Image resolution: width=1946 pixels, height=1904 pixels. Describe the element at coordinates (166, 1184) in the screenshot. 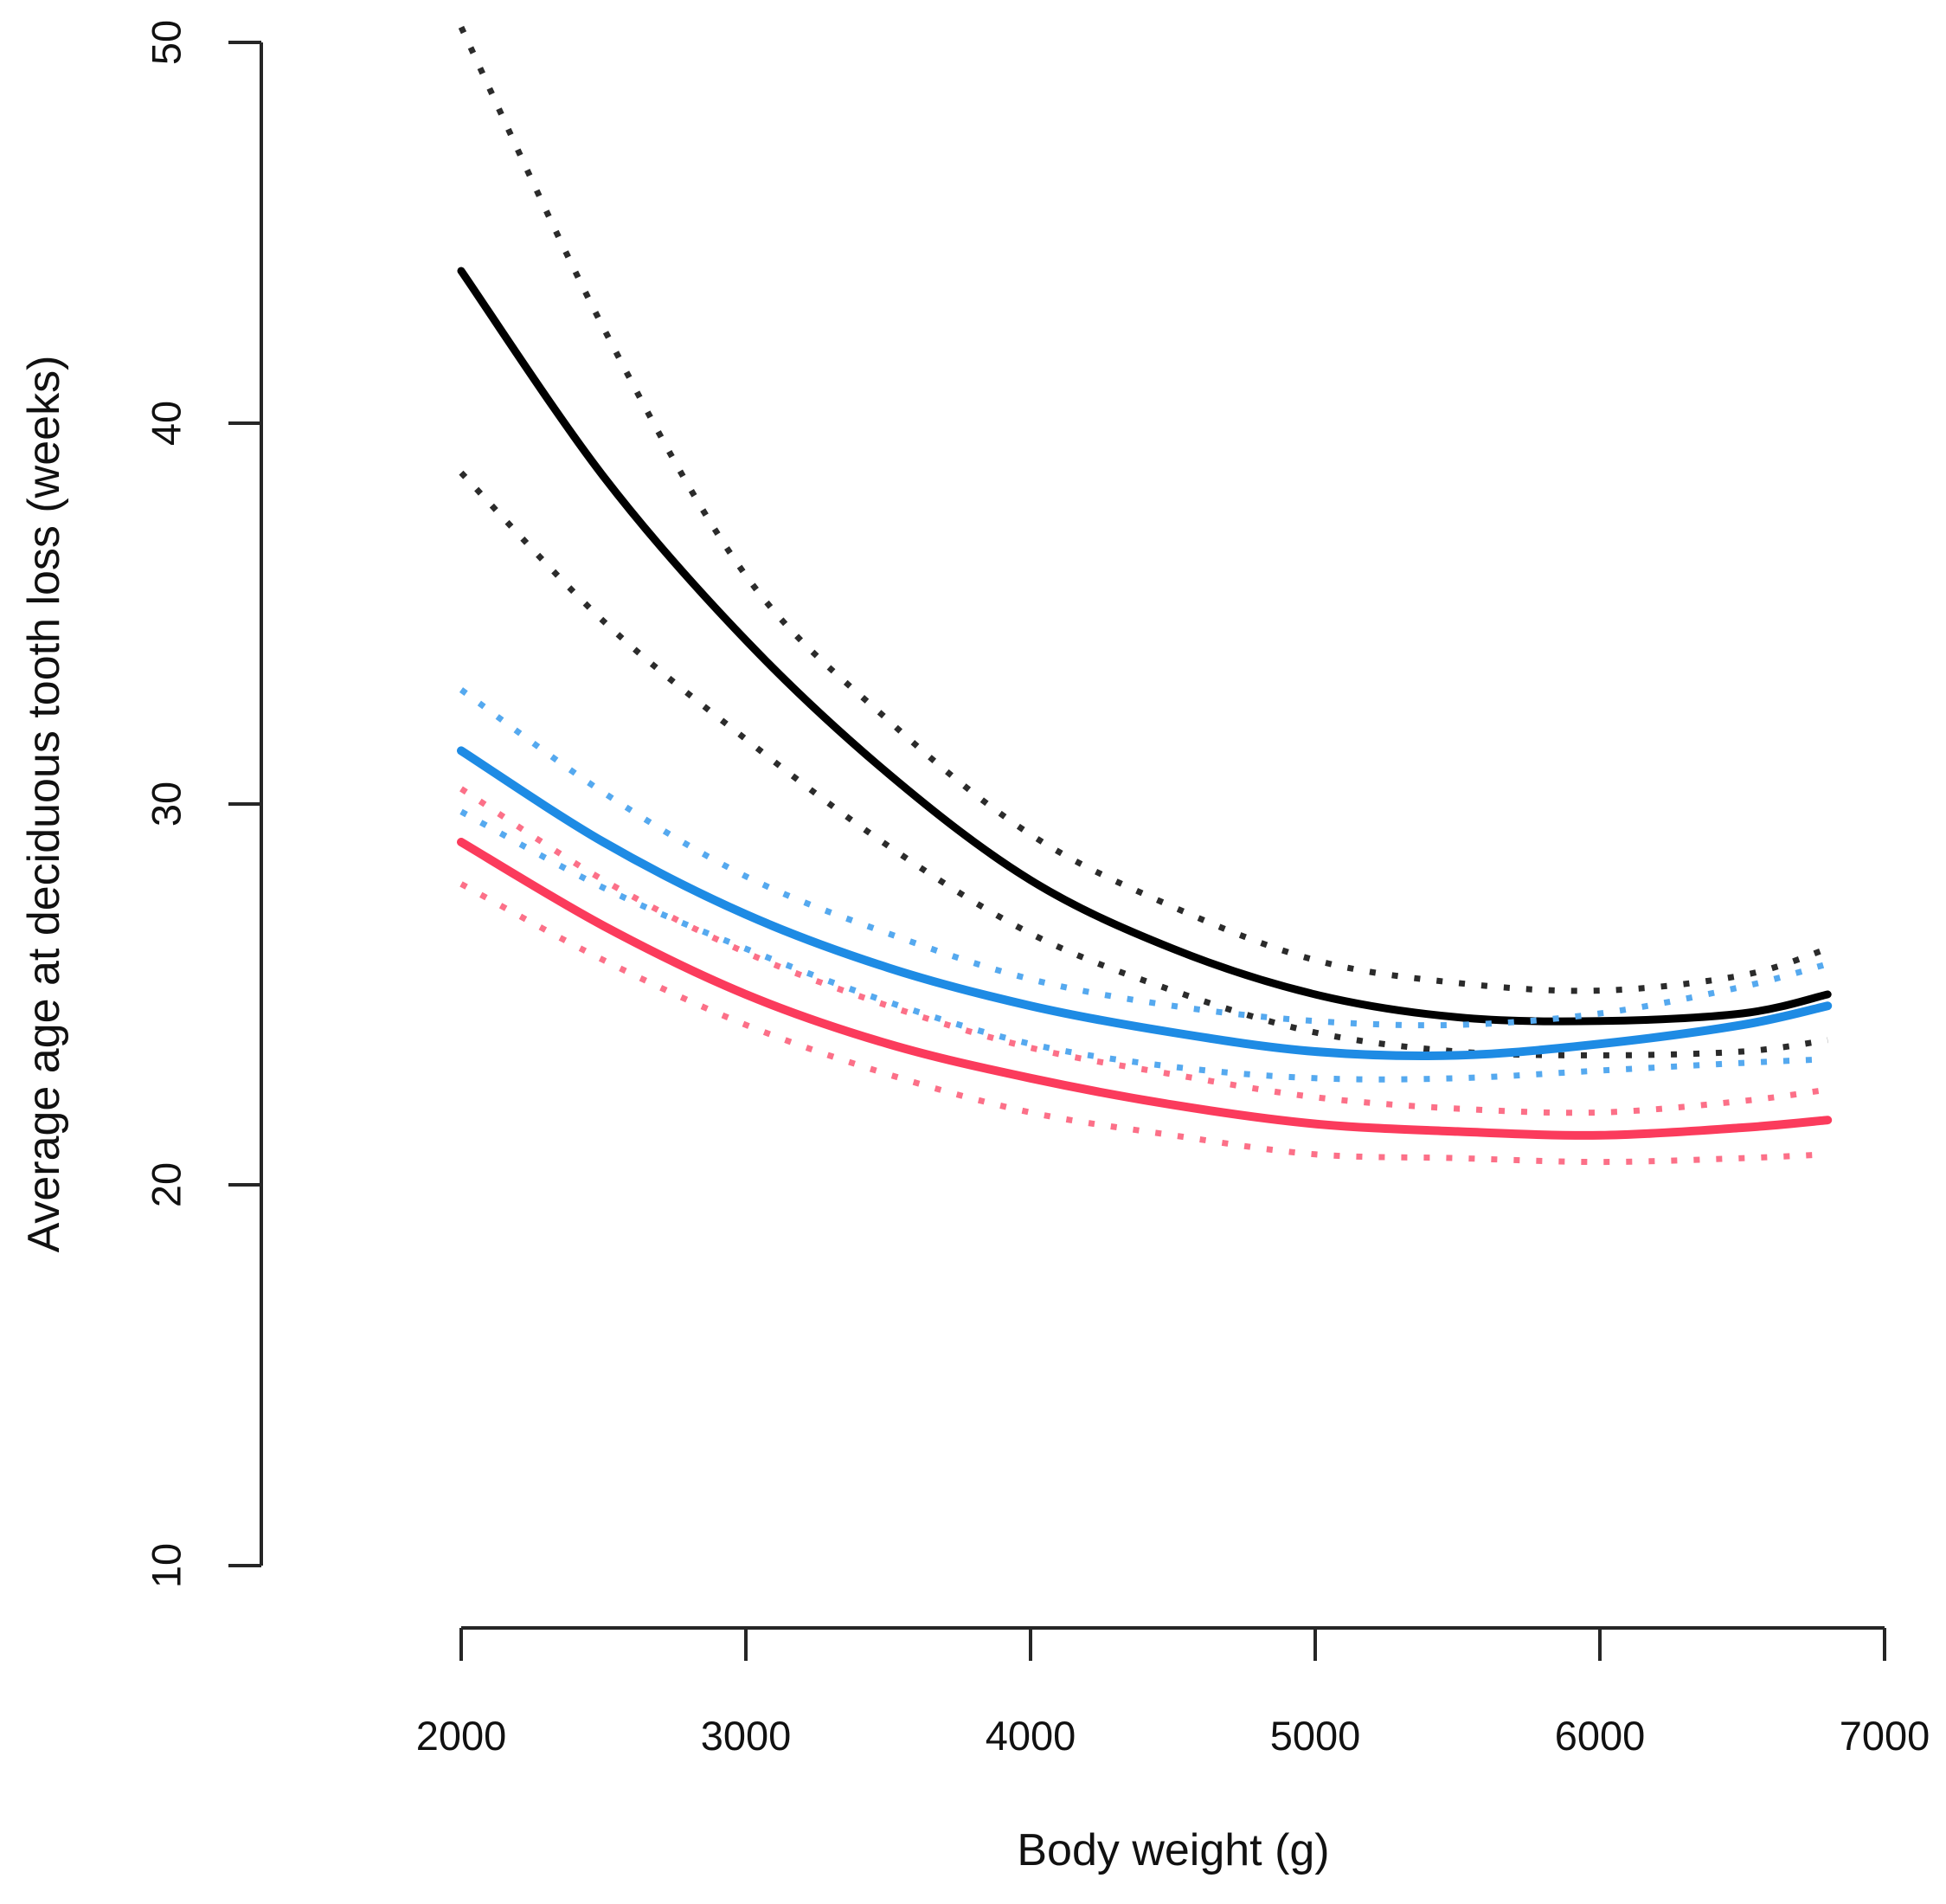

I see `y-tick-label-20: 20` at that location.